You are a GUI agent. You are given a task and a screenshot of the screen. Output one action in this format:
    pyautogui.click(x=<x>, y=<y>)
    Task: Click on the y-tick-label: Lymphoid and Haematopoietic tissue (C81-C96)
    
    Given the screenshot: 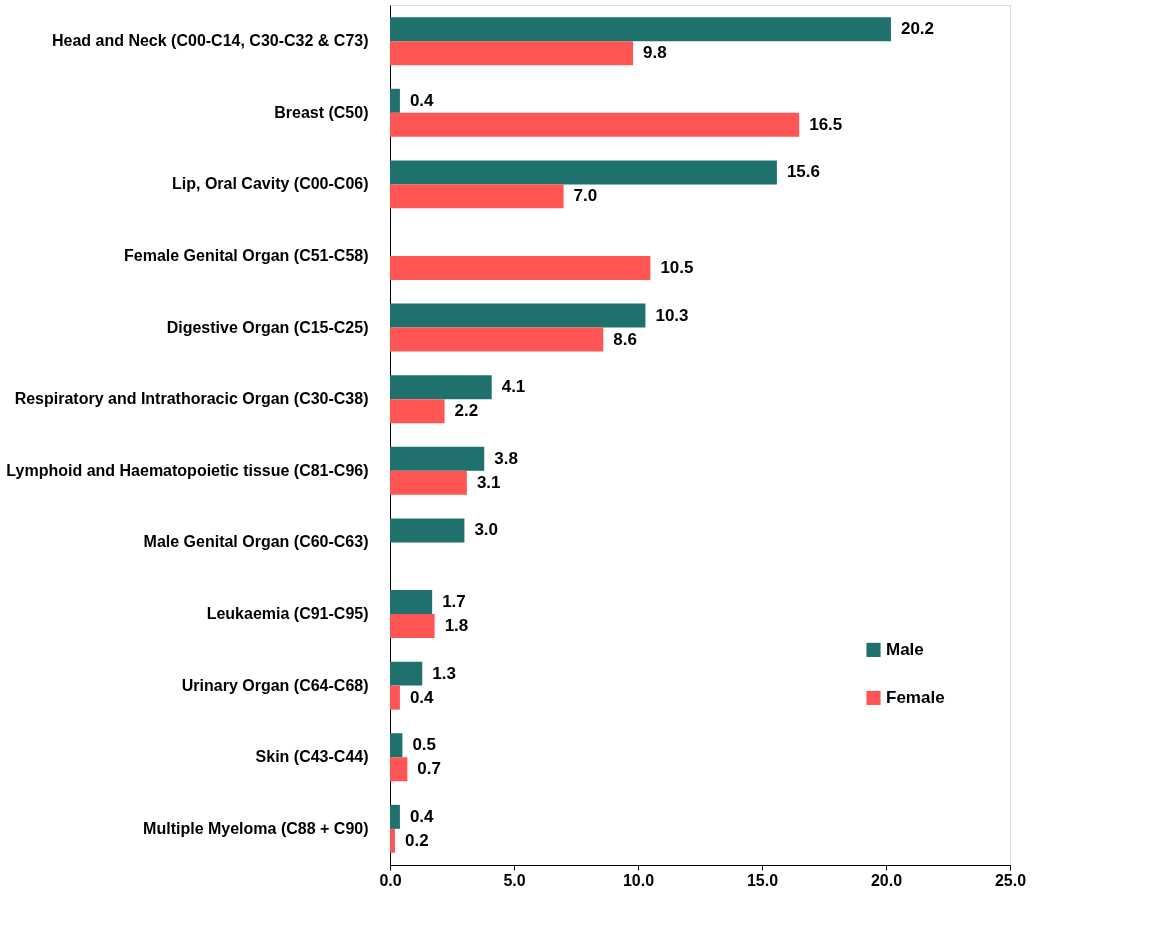 What is the action you would take?
    pyautogui.click(x=187, y=470)
    